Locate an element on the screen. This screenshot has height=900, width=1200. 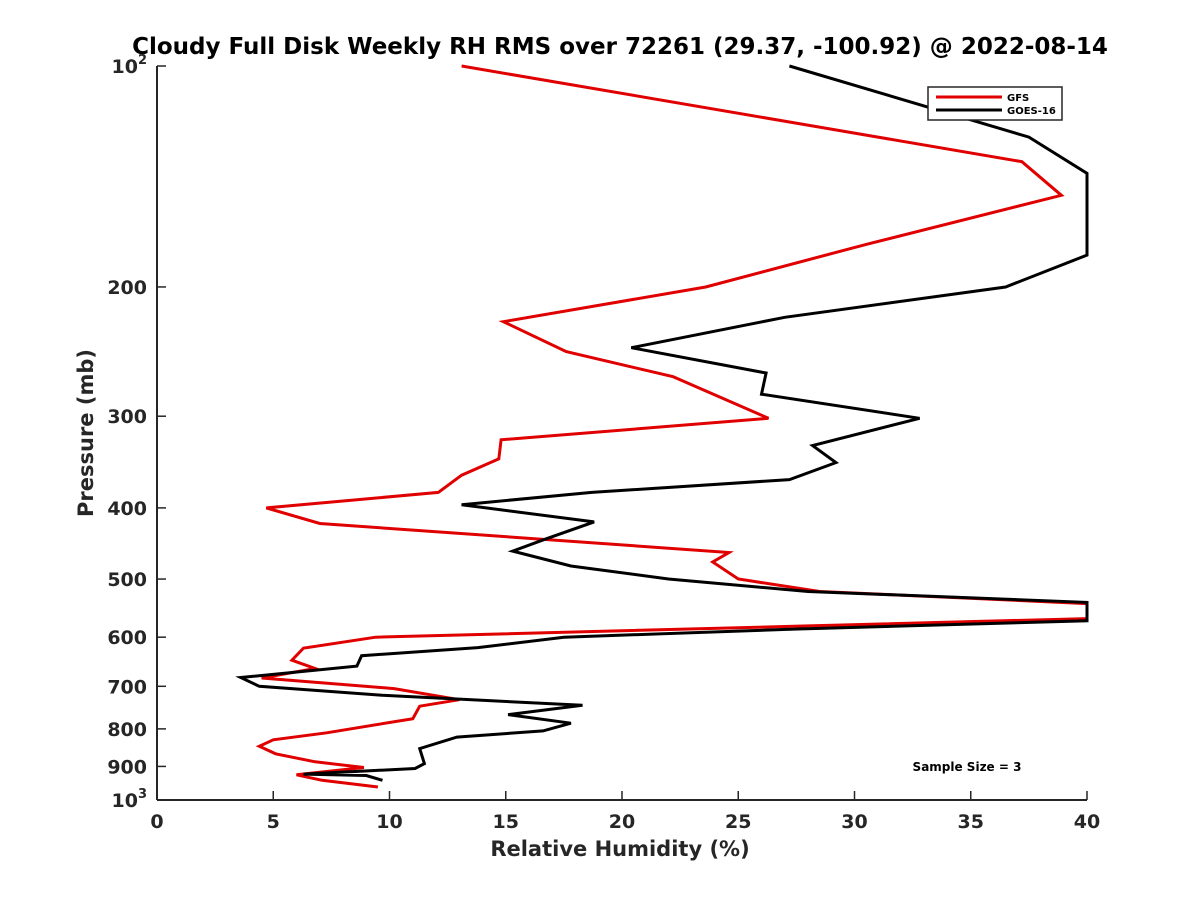
y-axis-ticks: 10² 200 300 400 500 600 700 800 900 10³ is located at coordinates (136, 432).